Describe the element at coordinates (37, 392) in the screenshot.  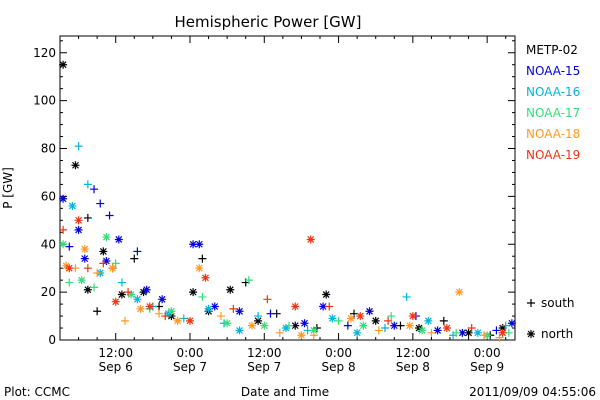
I see `plot-credit: Plot: CCMC` at that location.